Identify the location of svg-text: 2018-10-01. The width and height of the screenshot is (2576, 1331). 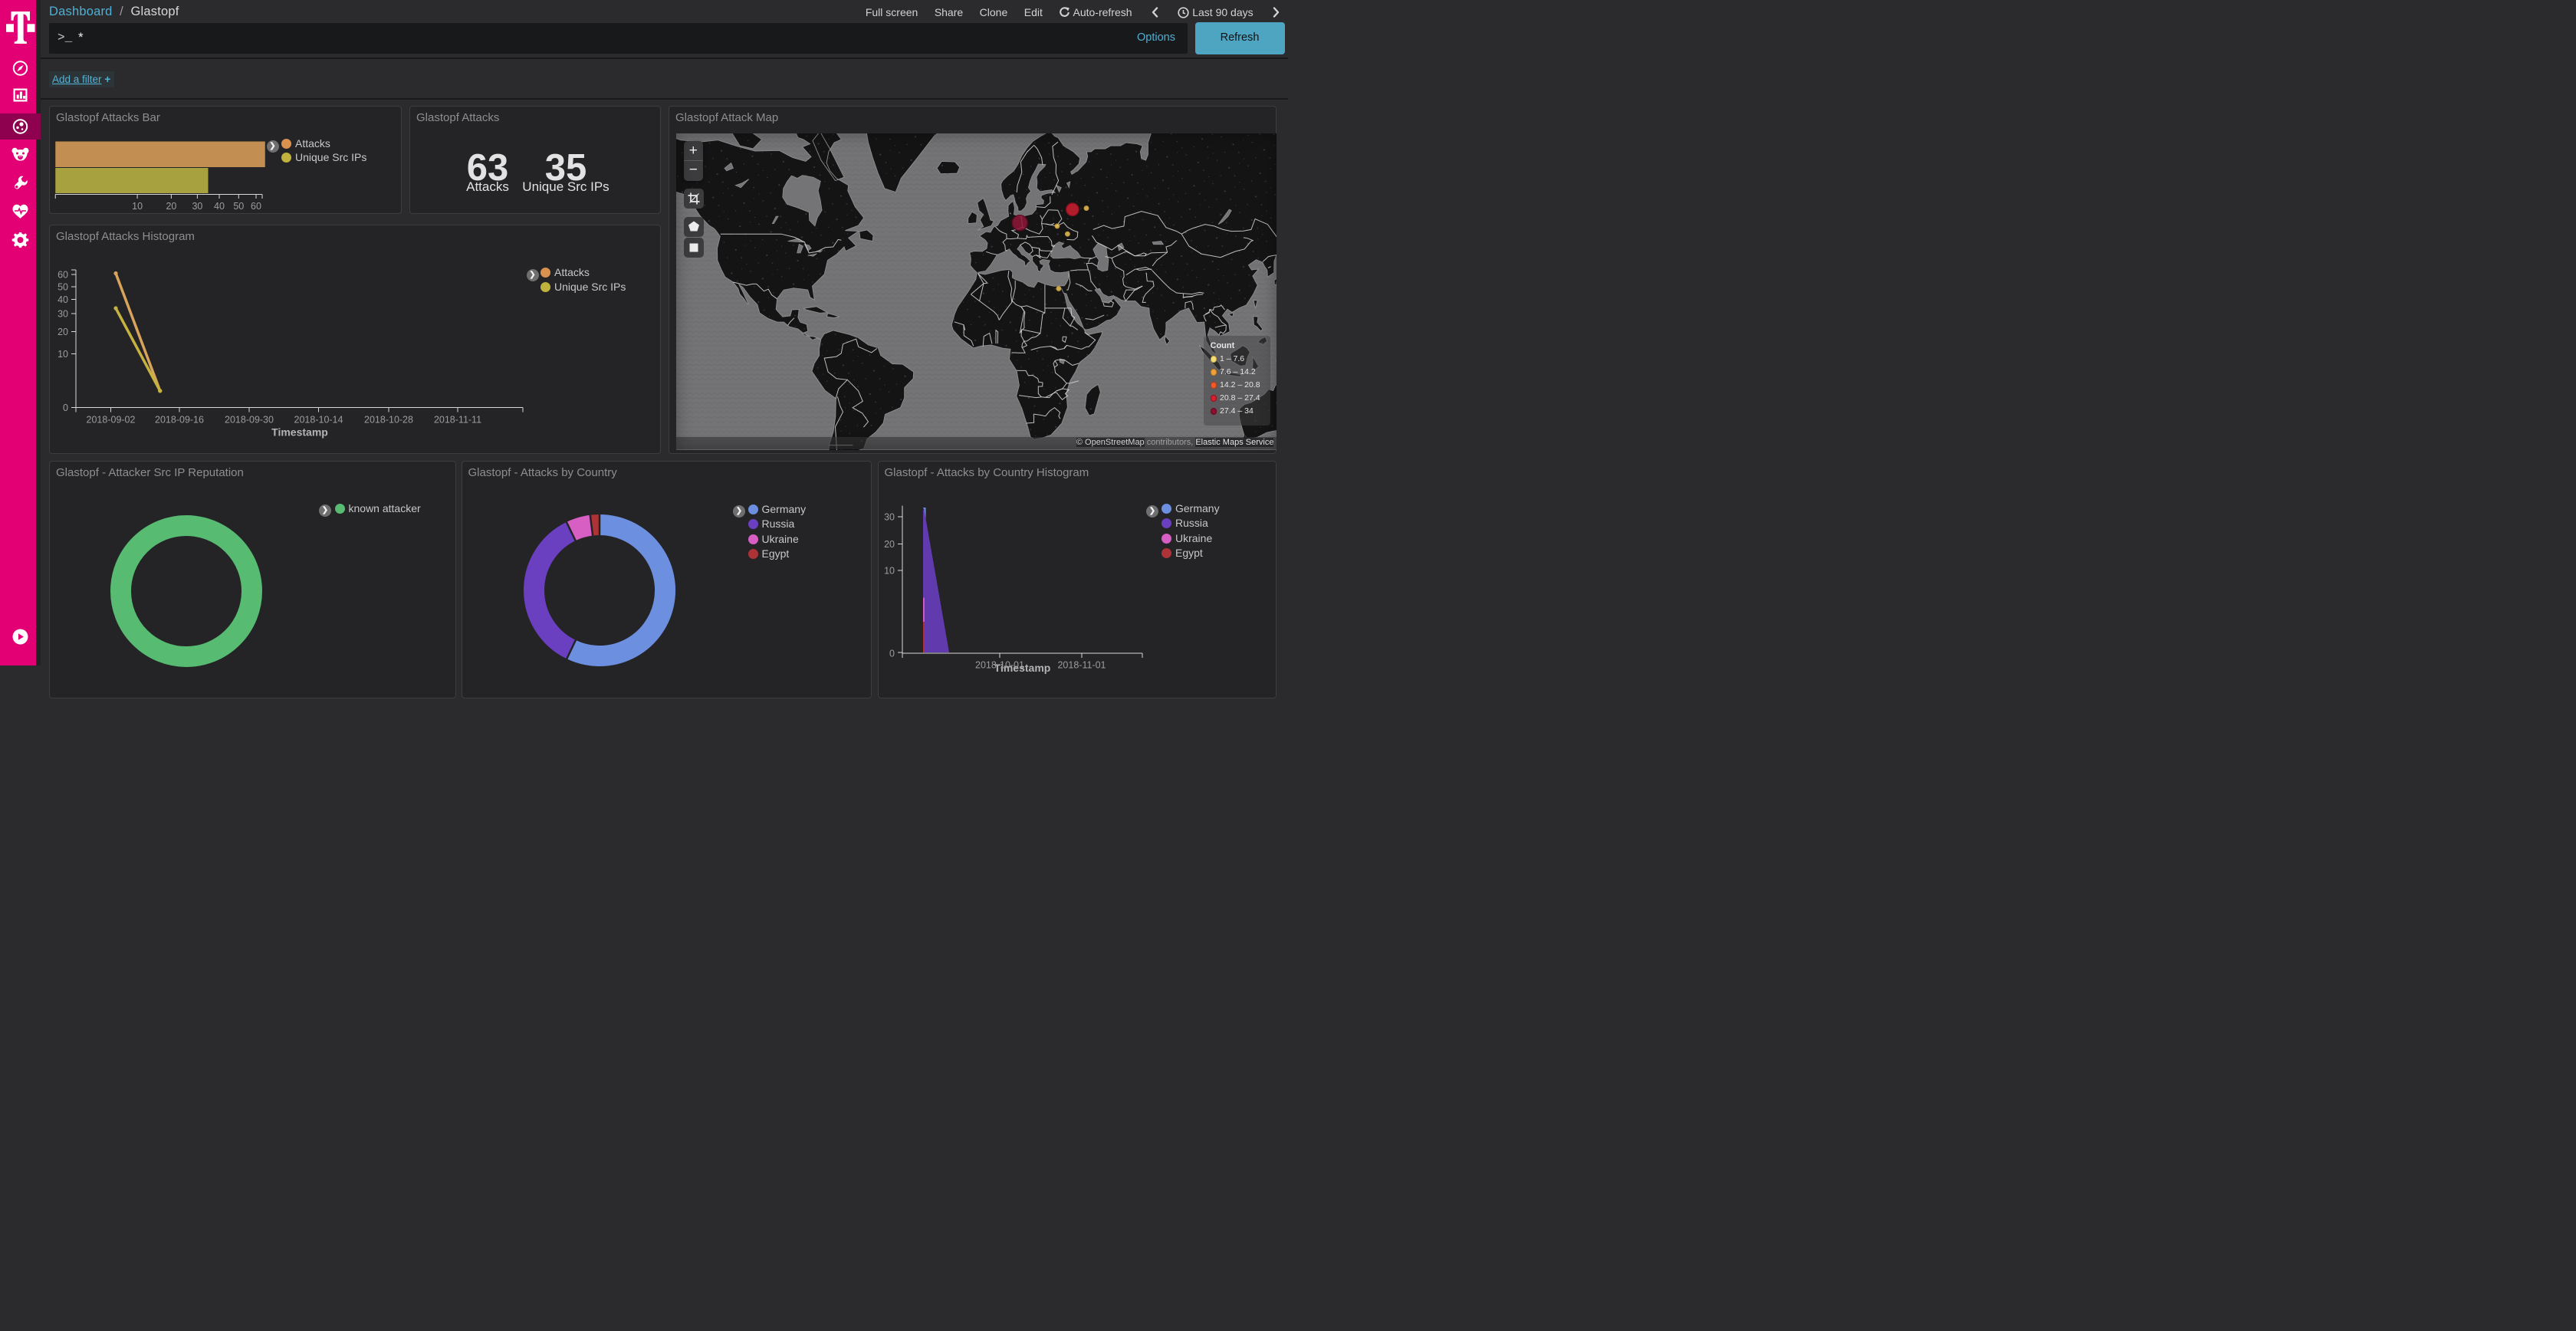
(999, 664).